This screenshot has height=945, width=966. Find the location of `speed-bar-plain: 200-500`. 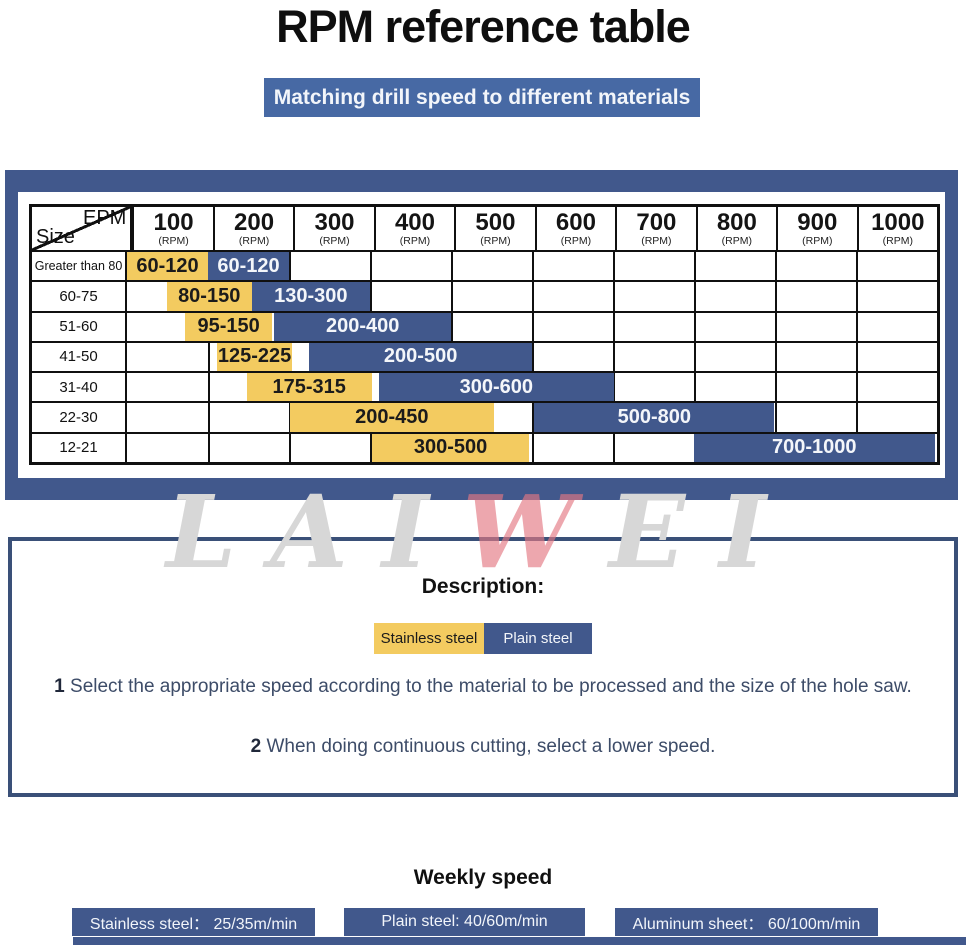

speed-bar-plain: 200-500 is located at coordinates (420, 357).